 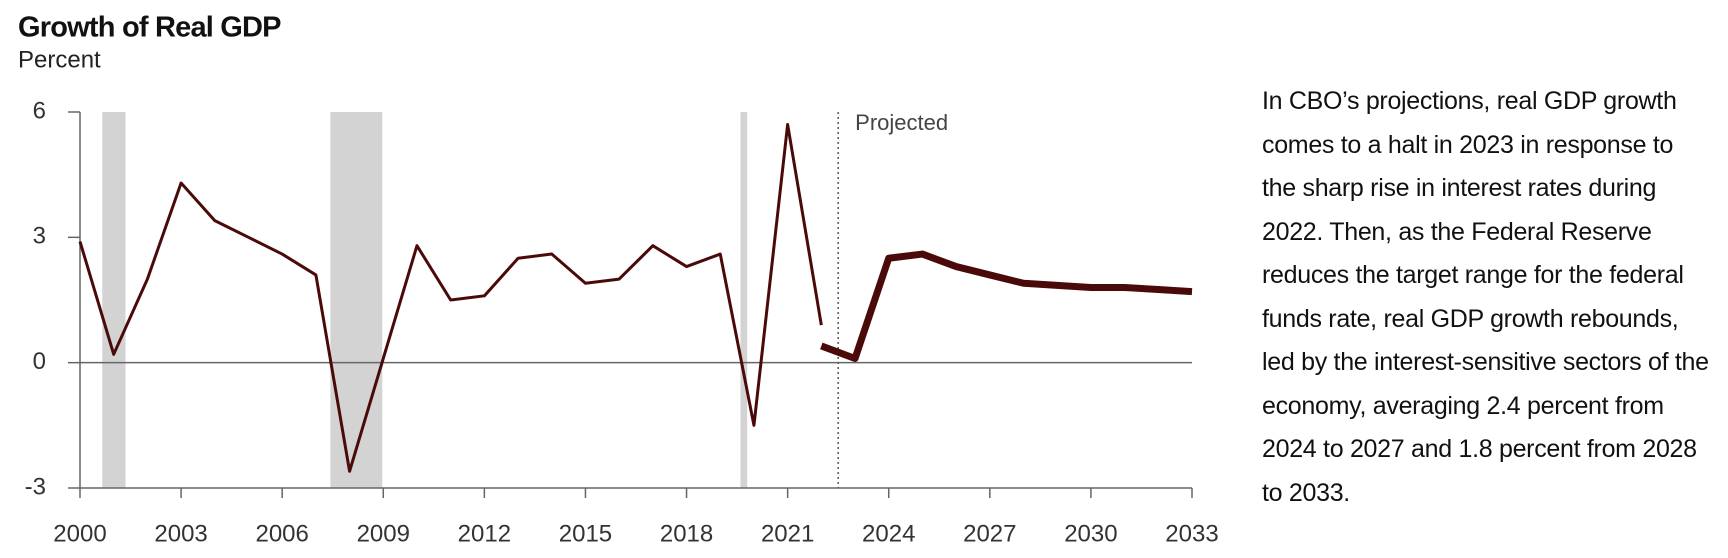 I want to click on x-tick-label: 2012, so click(x=484, y=533).